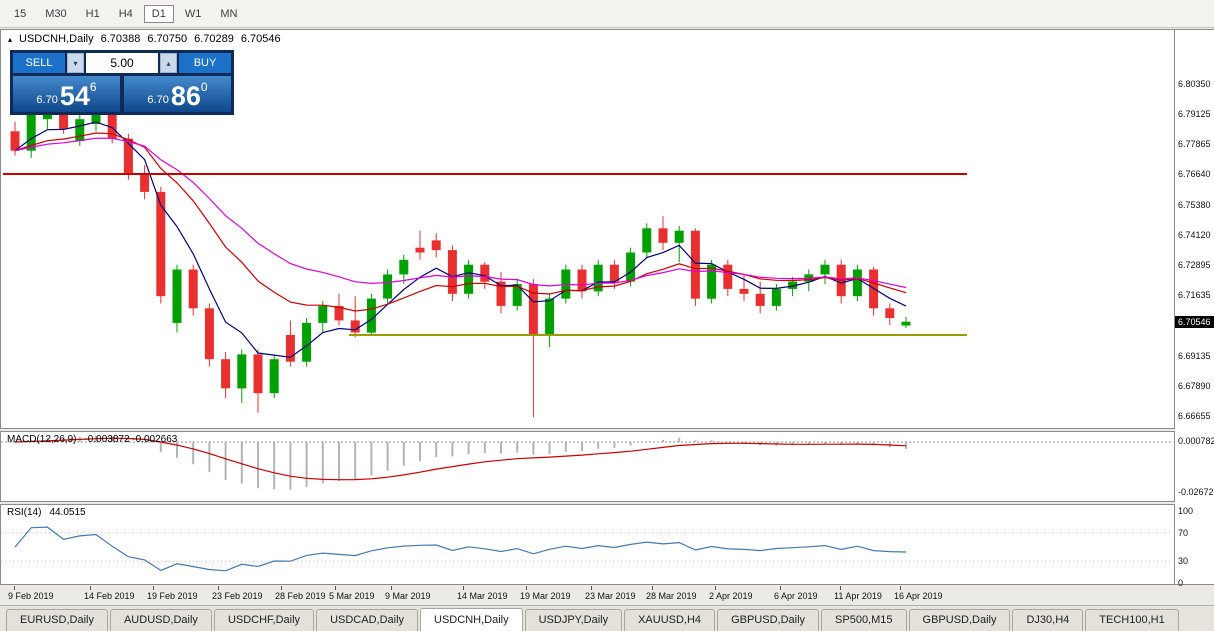  Describe the element at coordinates (864, 620) in the screenshot. I see `chart-tab-sp500-m15: SP500,M15` at that location.